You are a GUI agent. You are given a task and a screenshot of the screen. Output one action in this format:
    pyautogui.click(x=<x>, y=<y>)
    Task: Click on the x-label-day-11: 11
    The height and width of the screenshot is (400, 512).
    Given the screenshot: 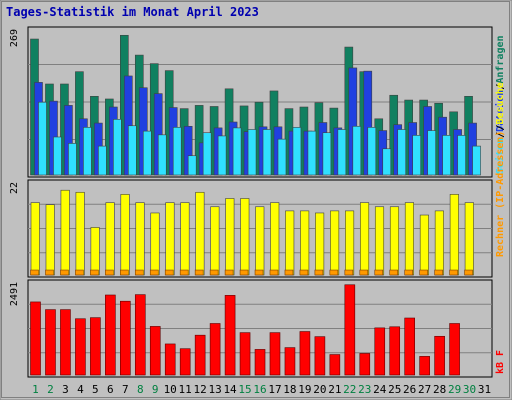 What is the action you would take?
    pyautogui.click(x=185, y=389)
    